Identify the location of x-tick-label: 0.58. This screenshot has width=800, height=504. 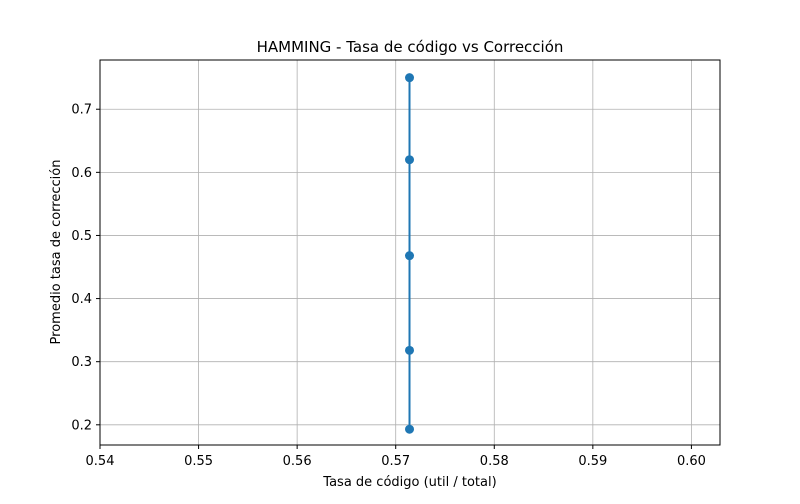
(494, 461).